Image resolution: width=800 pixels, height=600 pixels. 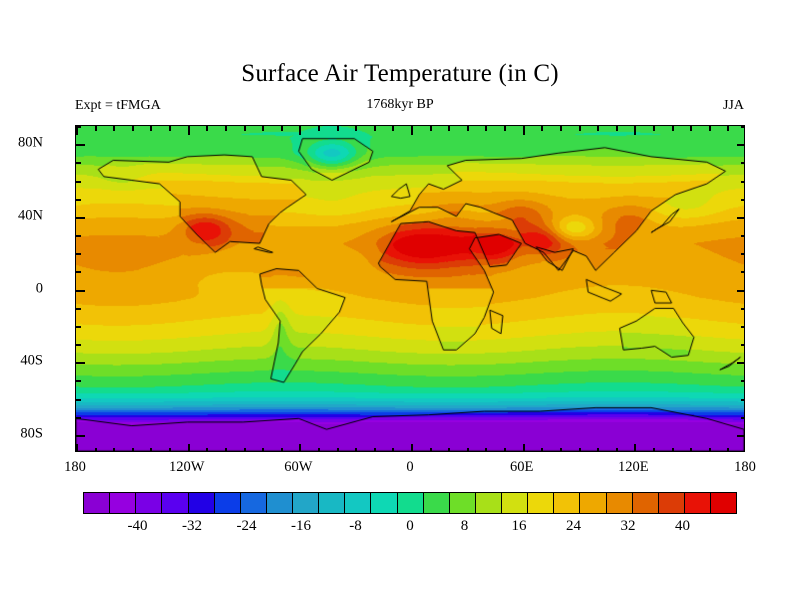 What do you see at coordinates (301, 526) in the screenshot?
I see `colorbar-tick-label: -16` at bounding box center [301, 526].